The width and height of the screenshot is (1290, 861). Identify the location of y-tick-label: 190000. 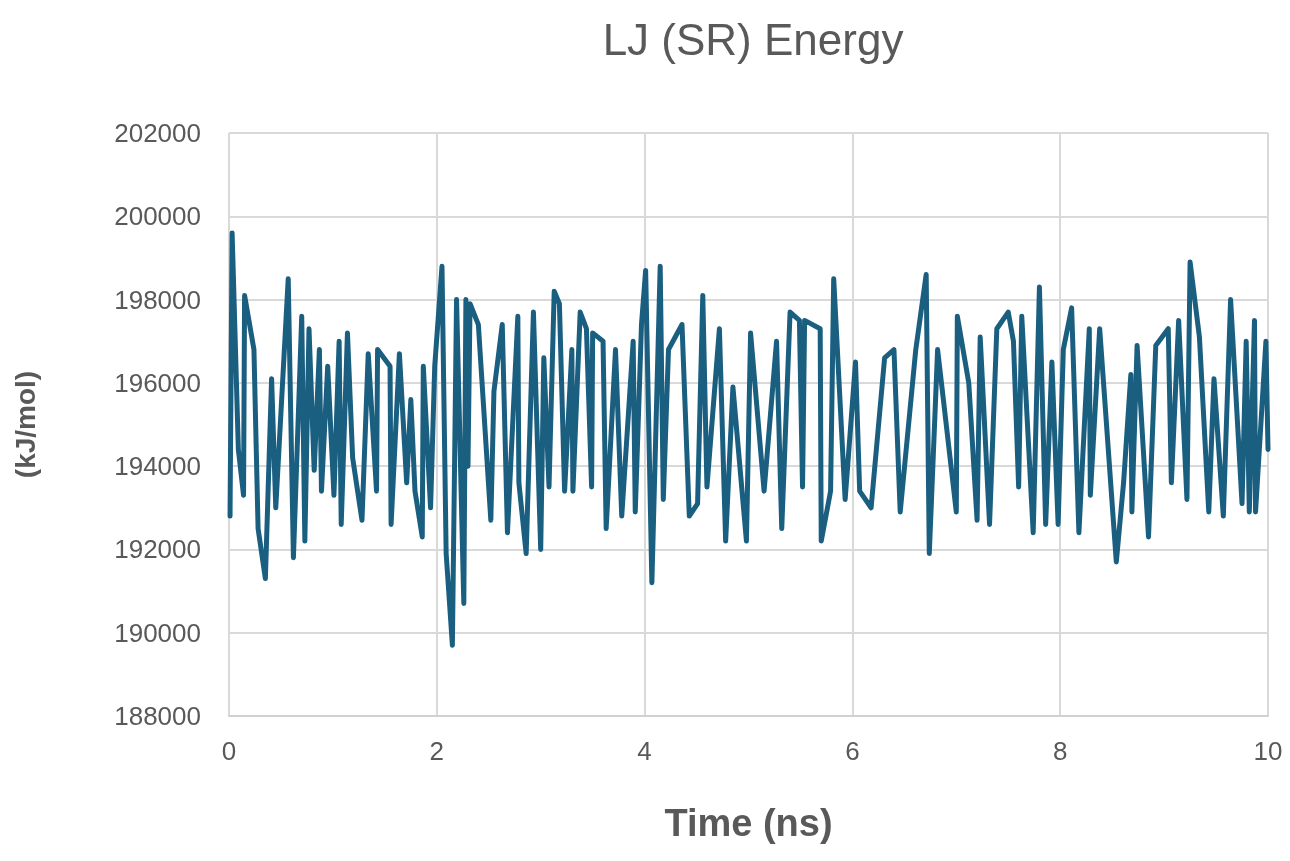
(157, 632).